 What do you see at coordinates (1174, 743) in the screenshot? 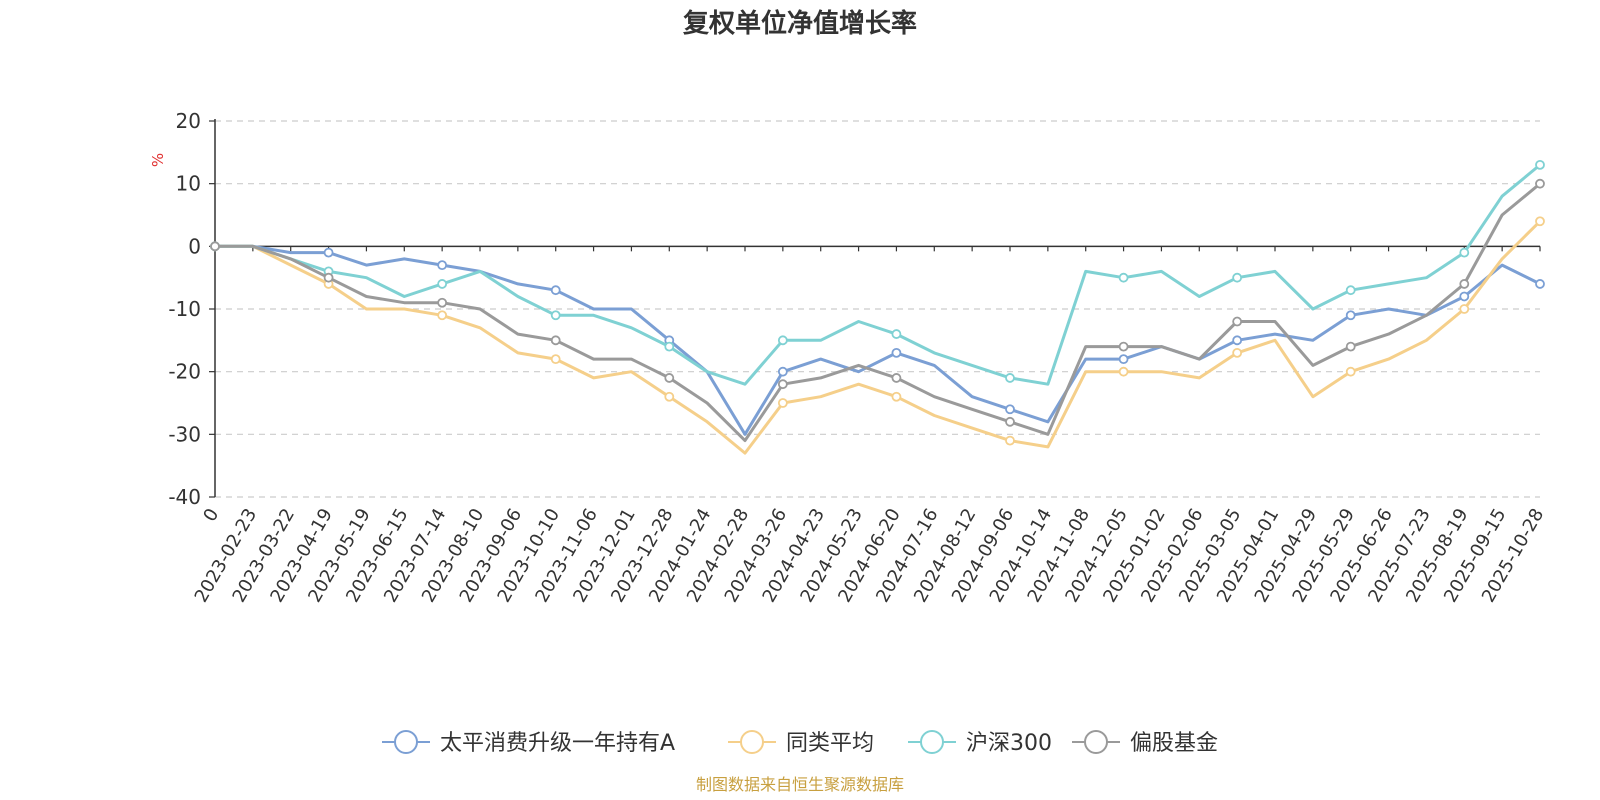
I see `legend-label-3: 偏股基金` at bounding box center [1174, 743].